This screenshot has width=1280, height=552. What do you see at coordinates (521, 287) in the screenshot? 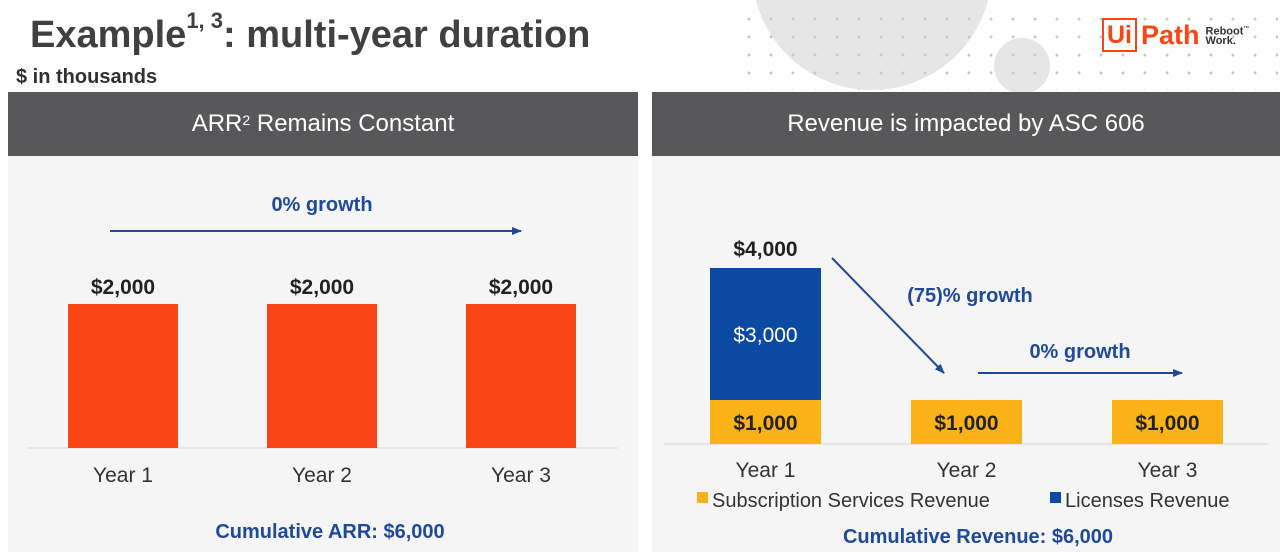
I see `bar-value-label-3: $2,000` at bounding box center [521, 287].